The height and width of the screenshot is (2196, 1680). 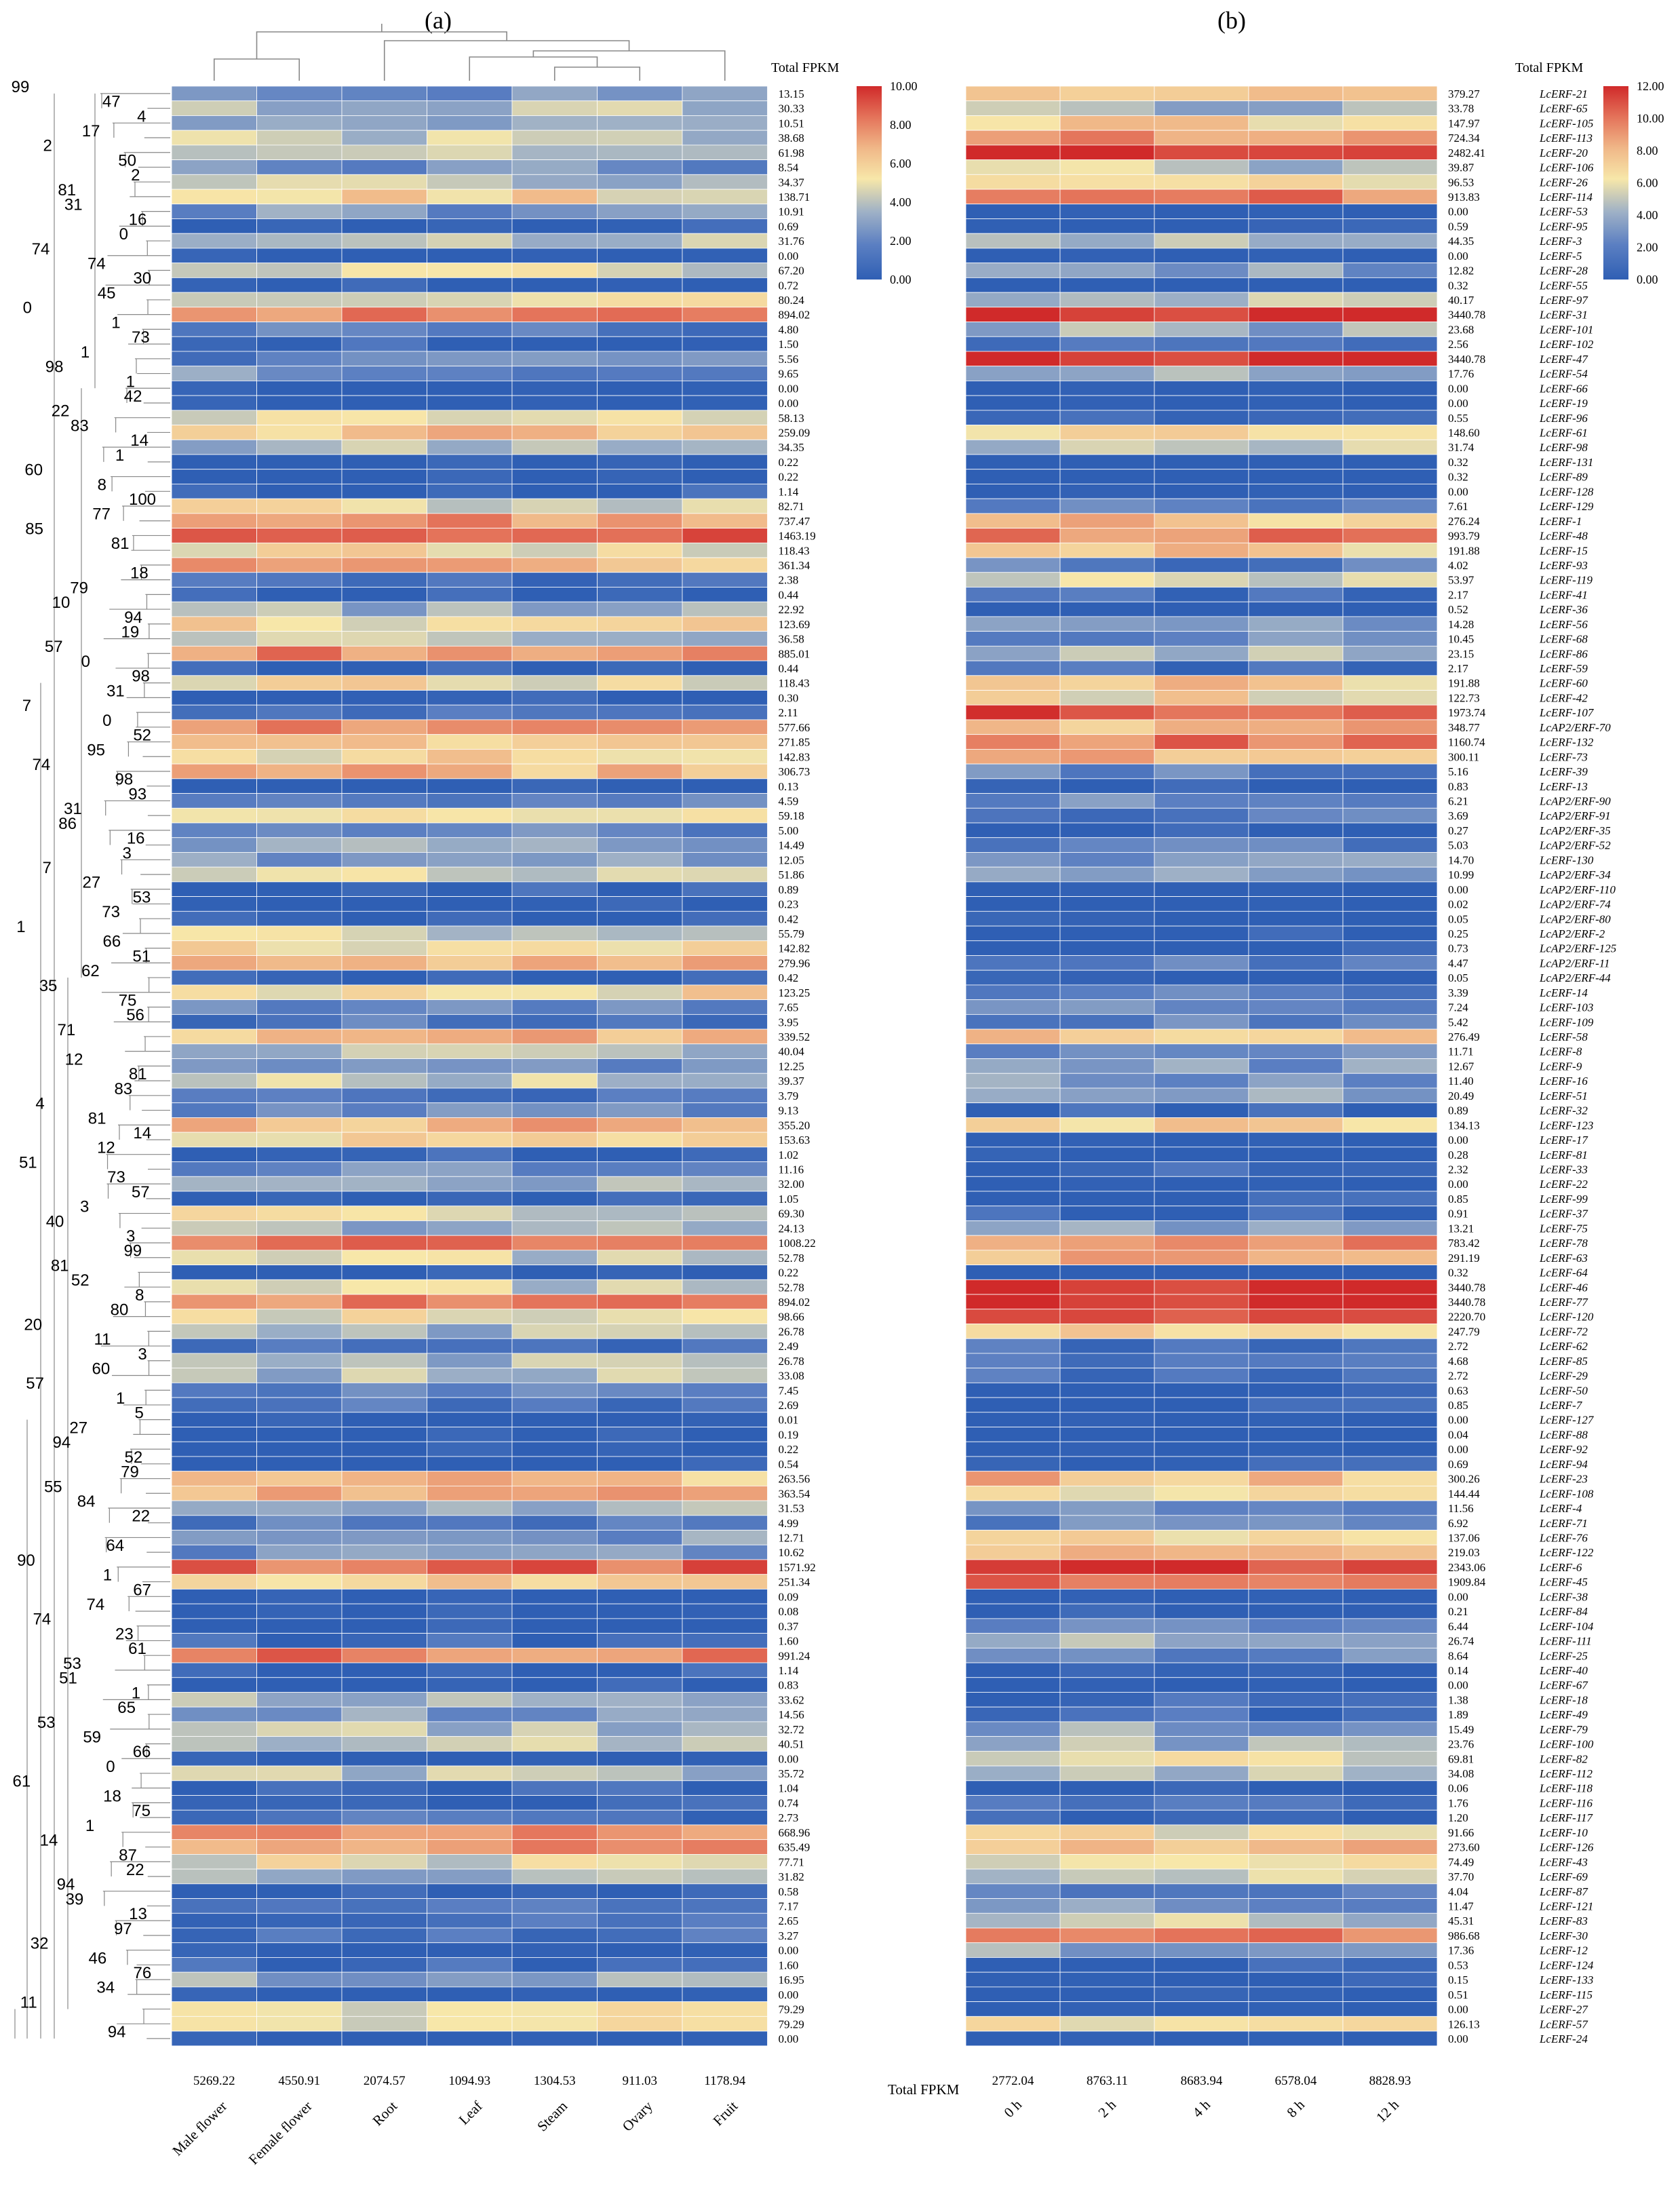 I want to click on panel-b-gene-label: LcERF-126, so click(x=1566, y=1847).